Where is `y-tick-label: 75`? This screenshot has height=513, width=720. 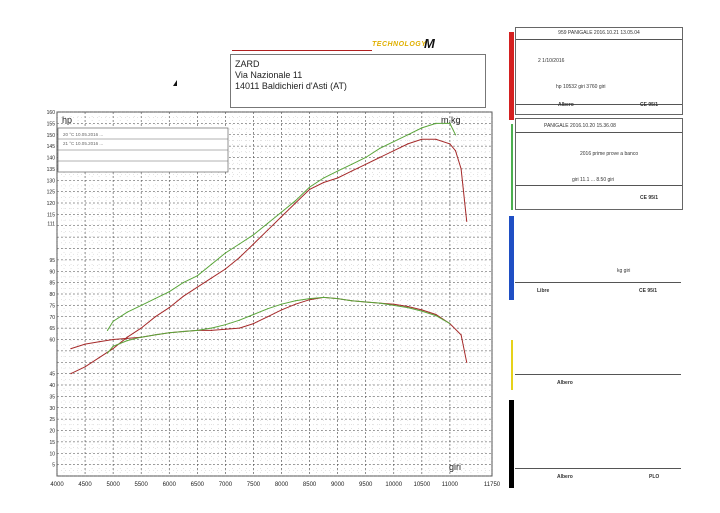
y-tick-label: 75 is located at coordinates (52, 306).